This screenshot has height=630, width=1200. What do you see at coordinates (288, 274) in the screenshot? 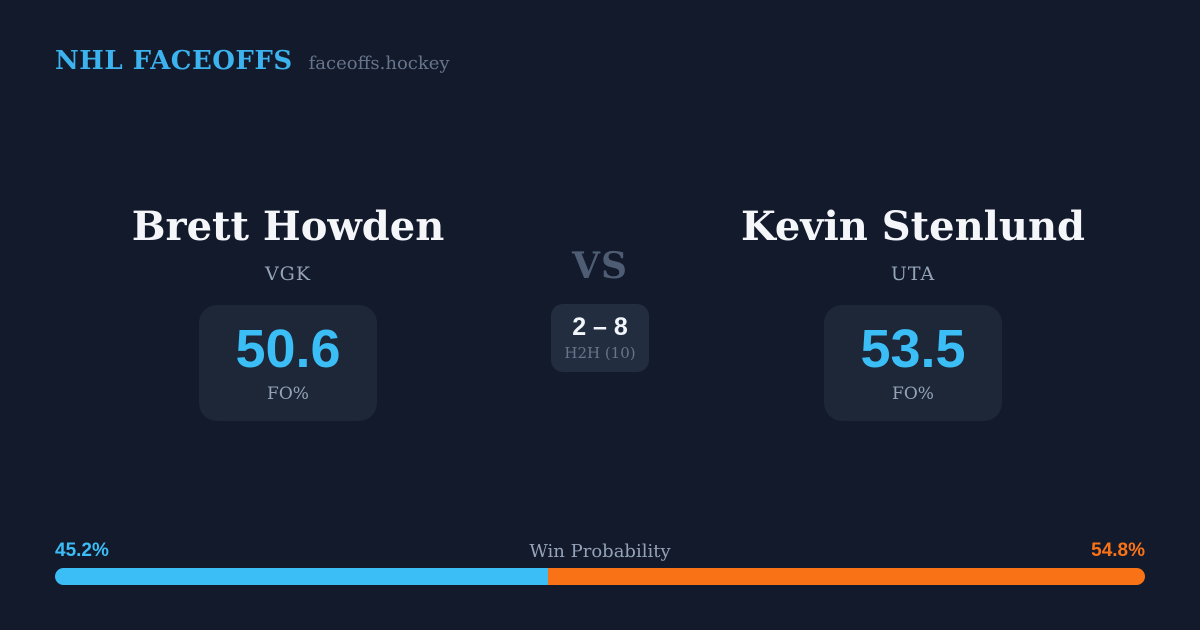
I see `team-abbrev-left: VGK` at bounding box center [288, 274].